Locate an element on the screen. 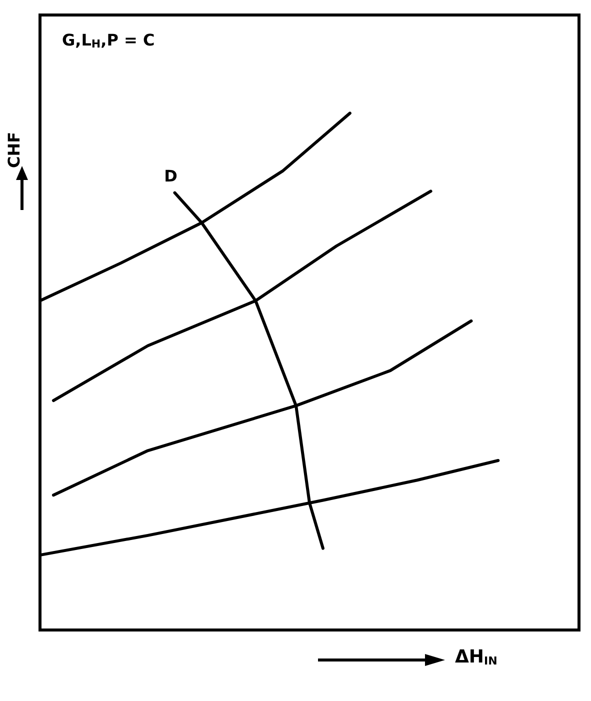 This screenshot has height=701, width=591. x-axis-title: ΔHIN is located at coordinates (476, 657).